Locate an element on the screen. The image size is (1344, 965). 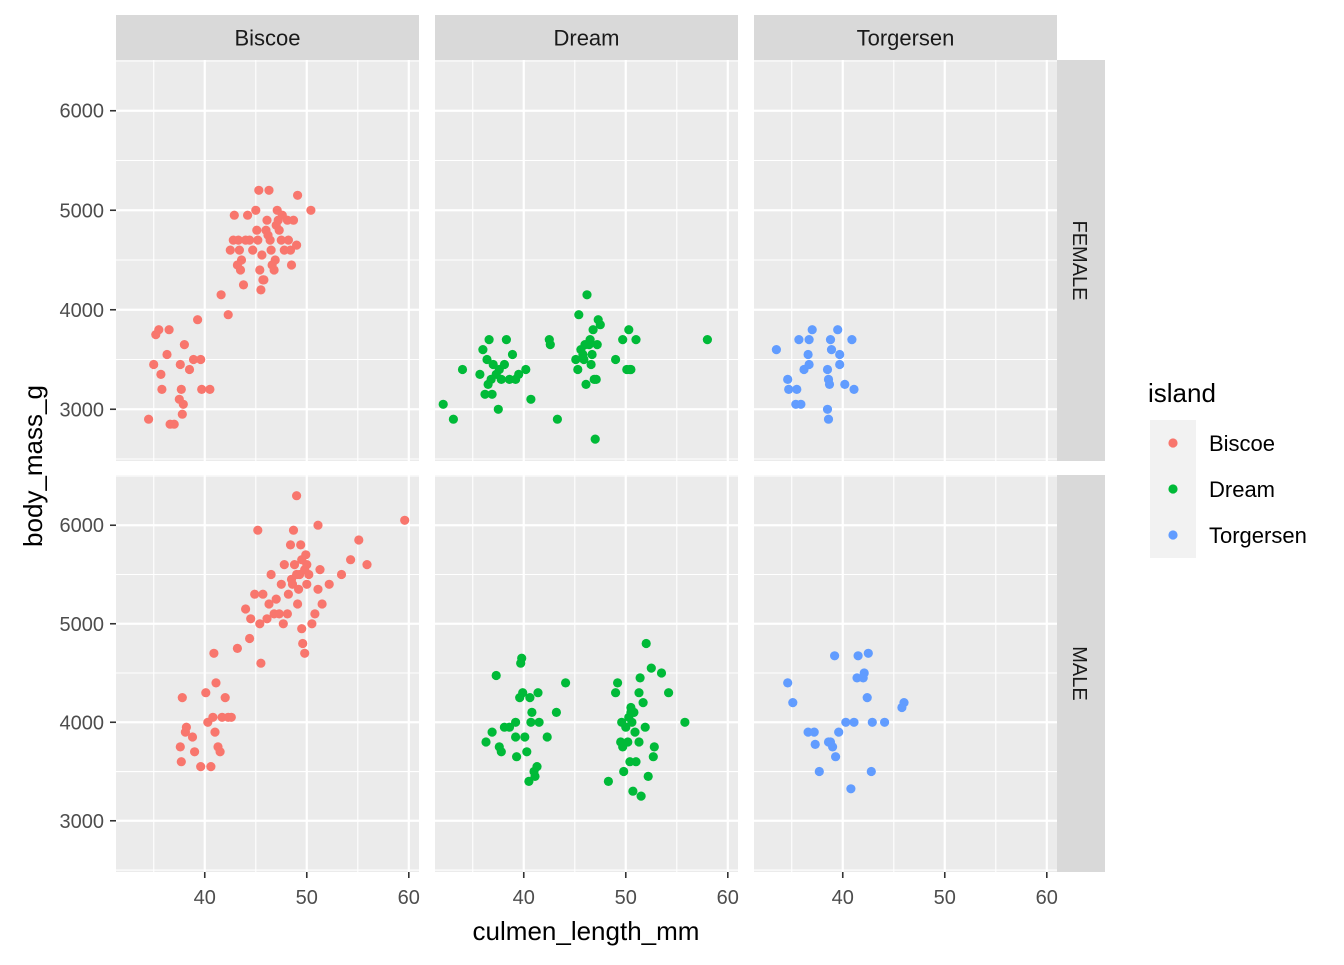
legend-swatch is located at coordinates (1173, 443).